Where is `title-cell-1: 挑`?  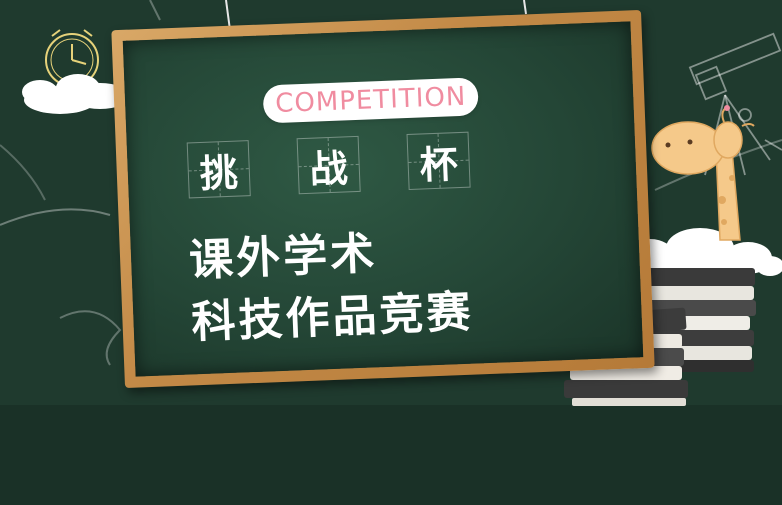 title-cell-1: 挑 is located at coordinates (218, 169).